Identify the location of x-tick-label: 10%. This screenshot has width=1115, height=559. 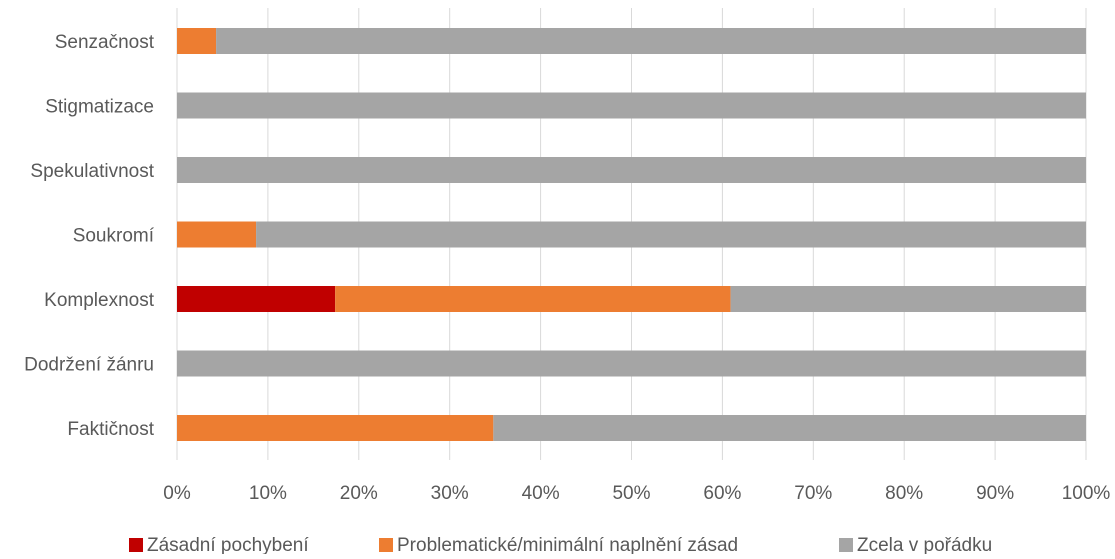
(268, 493).